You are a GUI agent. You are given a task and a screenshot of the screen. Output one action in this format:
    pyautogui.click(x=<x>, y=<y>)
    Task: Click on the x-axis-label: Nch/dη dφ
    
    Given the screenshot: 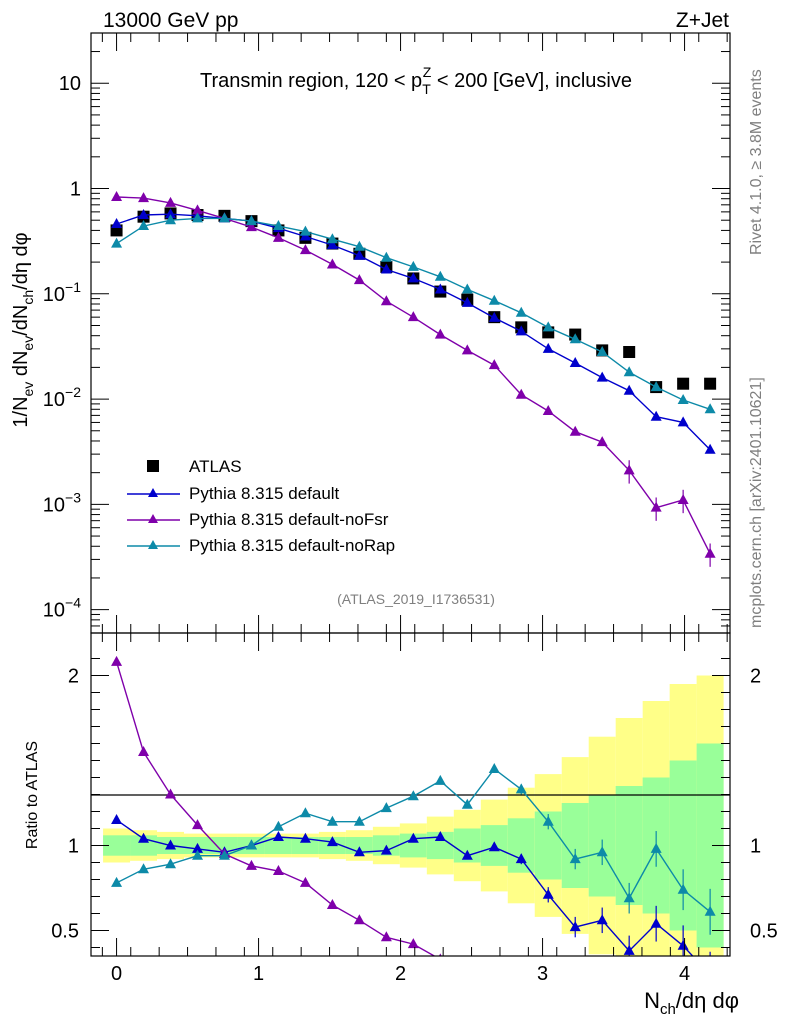 What is the action you would take?
    pyautogui.click(x=691, y=1003)
    